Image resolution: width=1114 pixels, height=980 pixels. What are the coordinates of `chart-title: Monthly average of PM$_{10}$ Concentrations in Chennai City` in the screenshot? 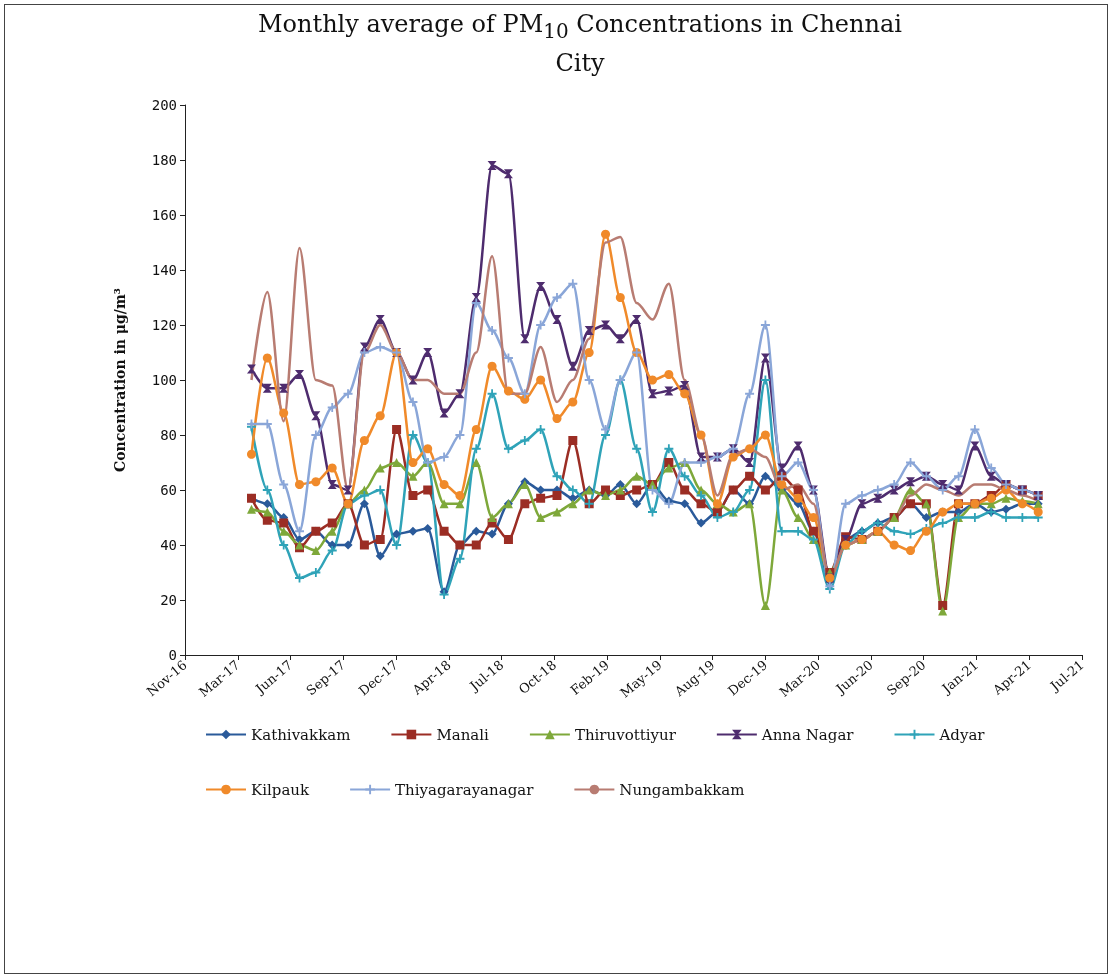 It's located at (580, 44).